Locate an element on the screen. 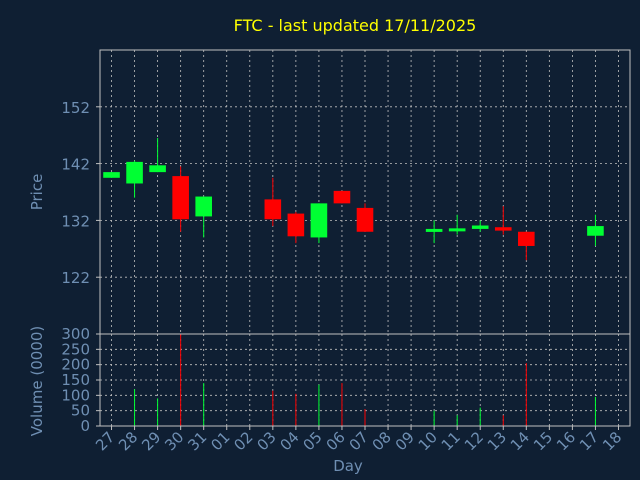 The width and height of the screenshot is (640, 480). price-y-ticks: 122 132 142 152 is located at coordinates (80, 193).